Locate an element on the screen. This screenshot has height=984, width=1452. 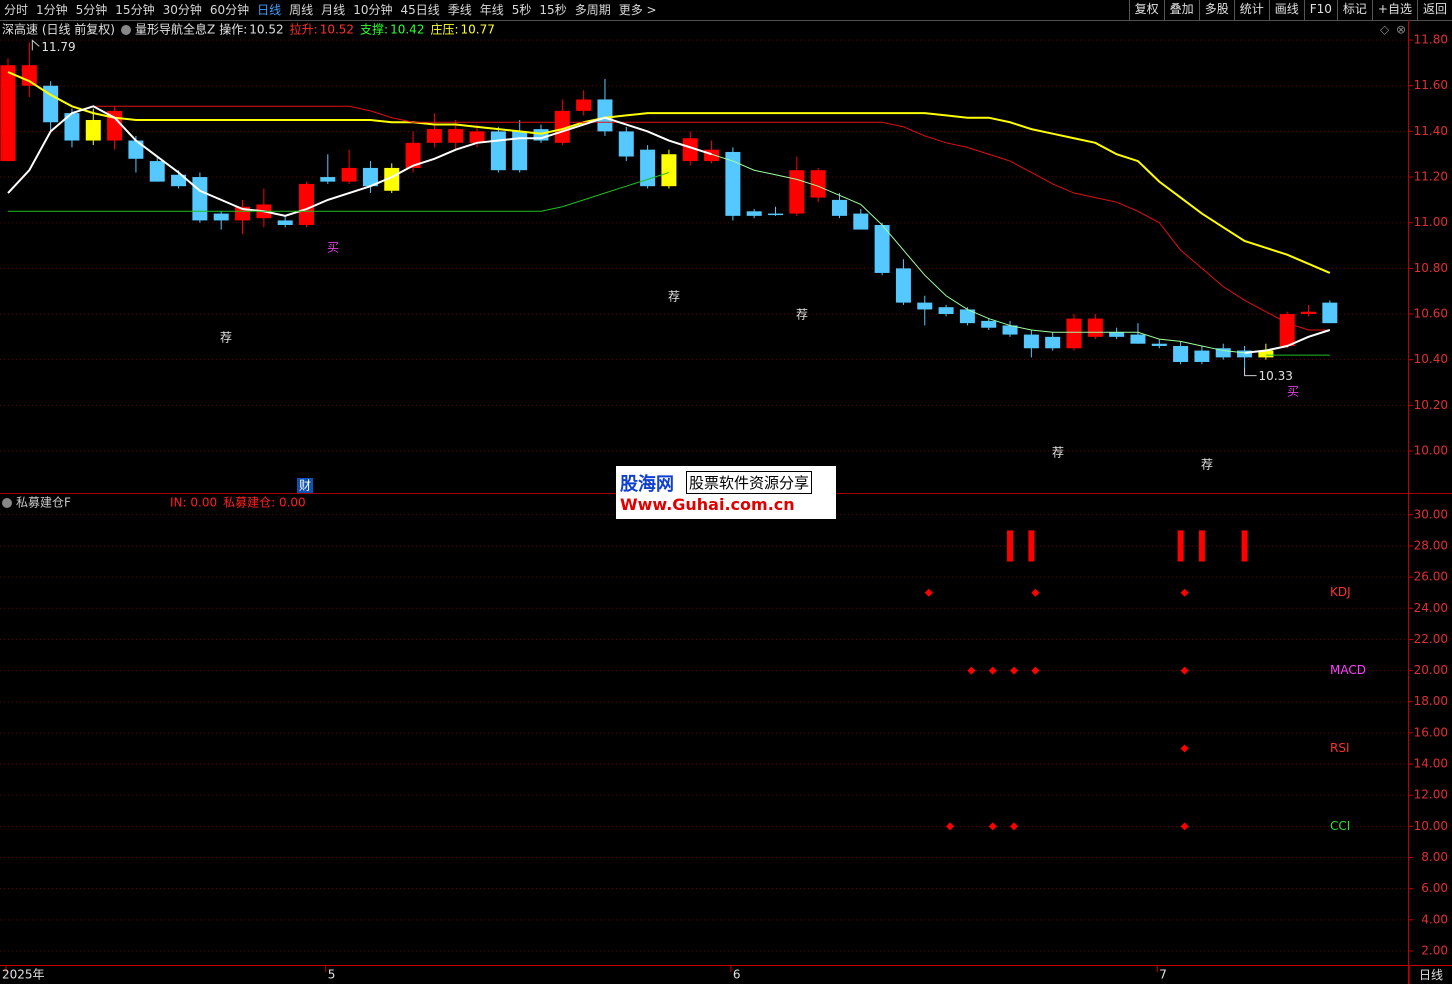
icon is located at coordinates (126, 30).